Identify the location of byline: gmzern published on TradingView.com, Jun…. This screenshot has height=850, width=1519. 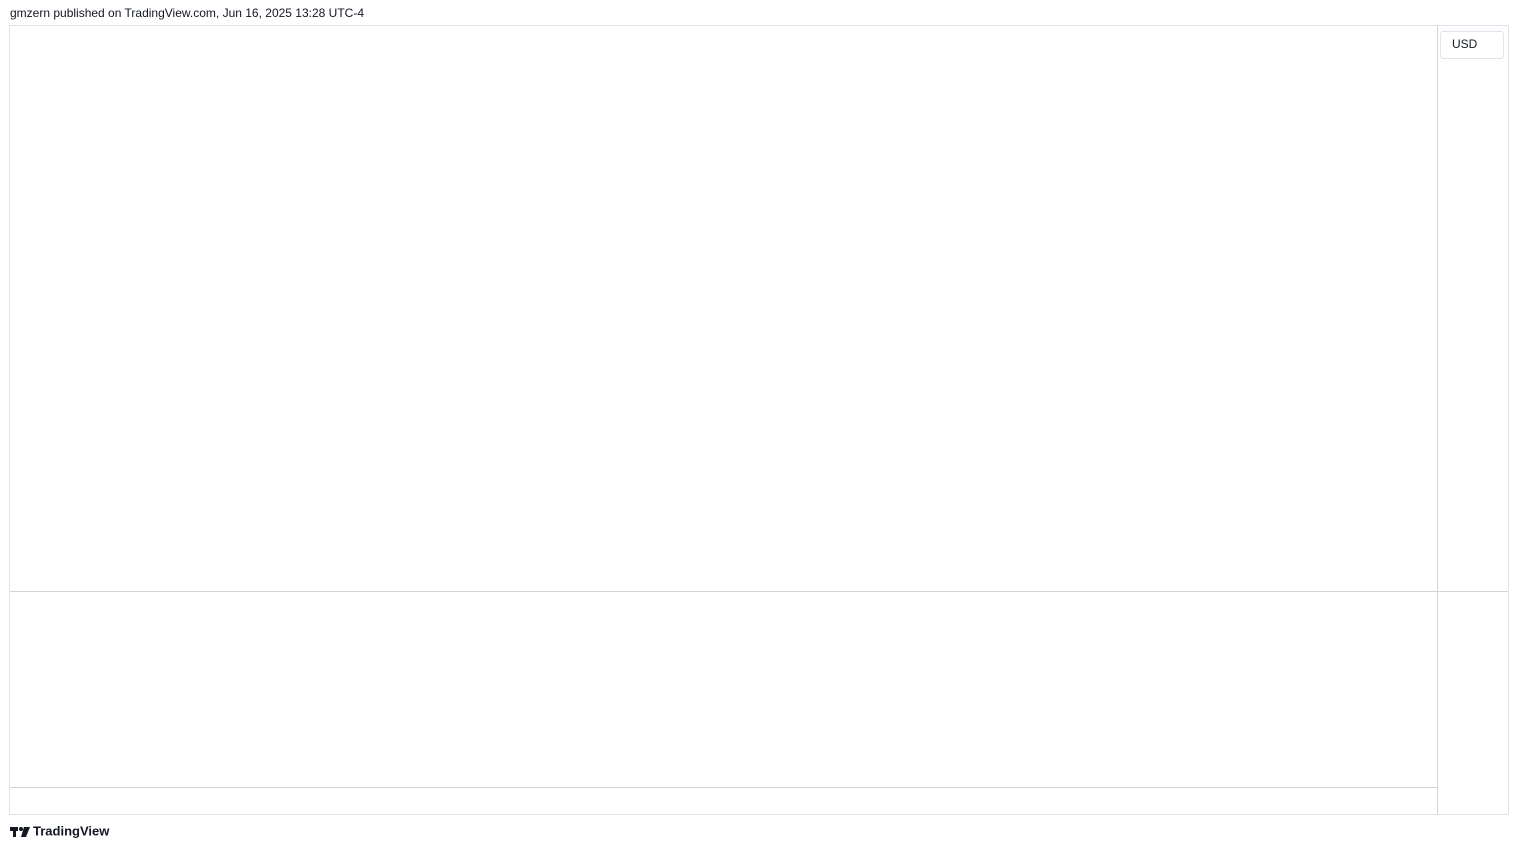
(187, 13).